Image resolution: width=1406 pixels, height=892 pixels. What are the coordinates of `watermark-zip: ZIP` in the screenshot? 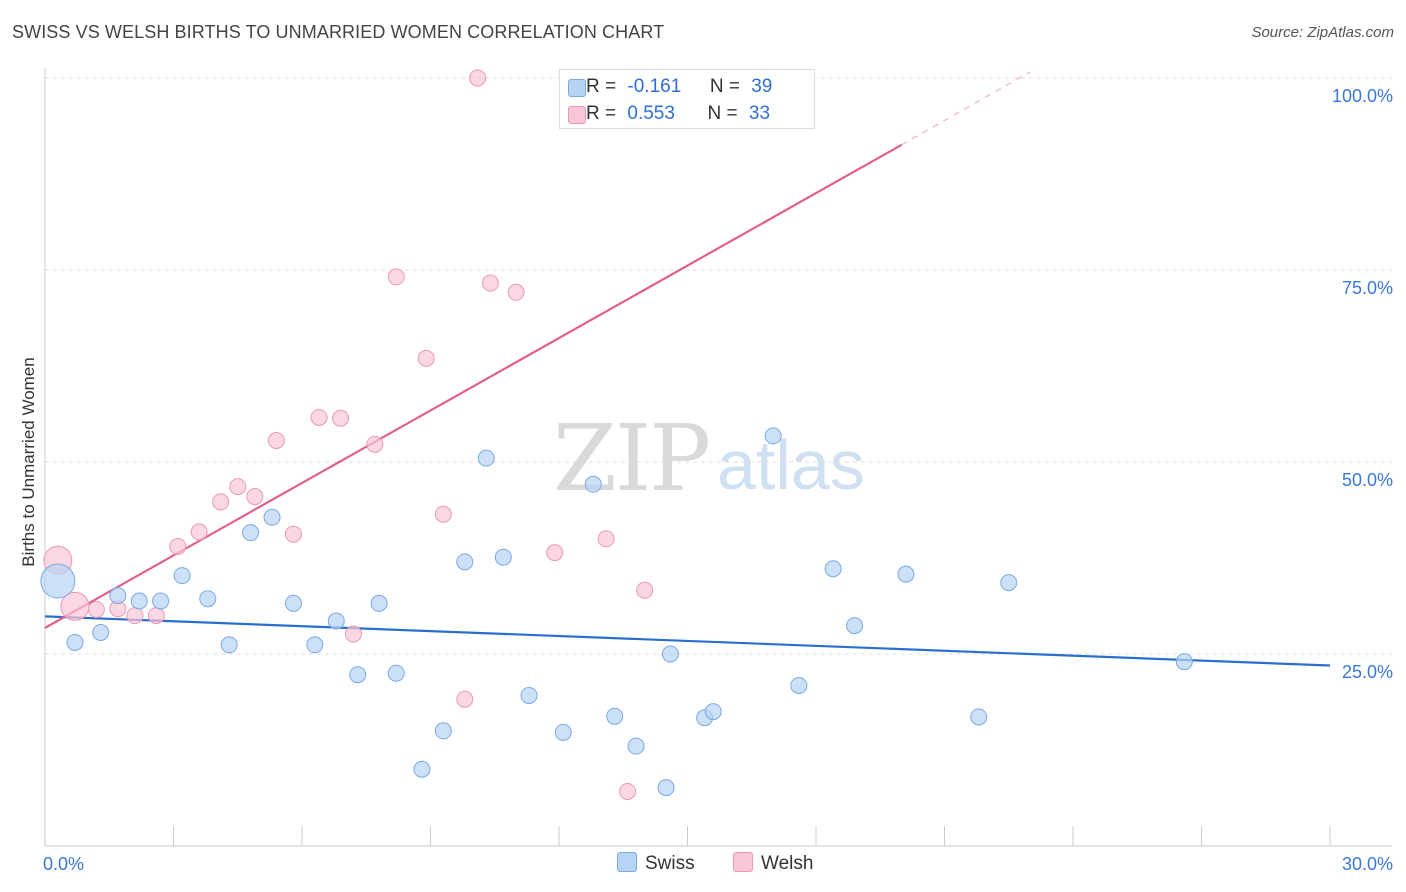 It's located at (632, 458).